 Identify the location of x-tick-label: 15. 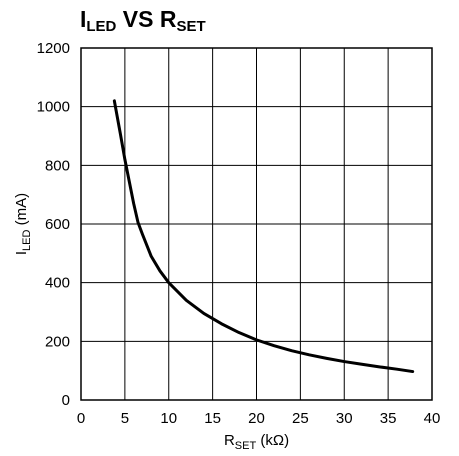
(212, 418).